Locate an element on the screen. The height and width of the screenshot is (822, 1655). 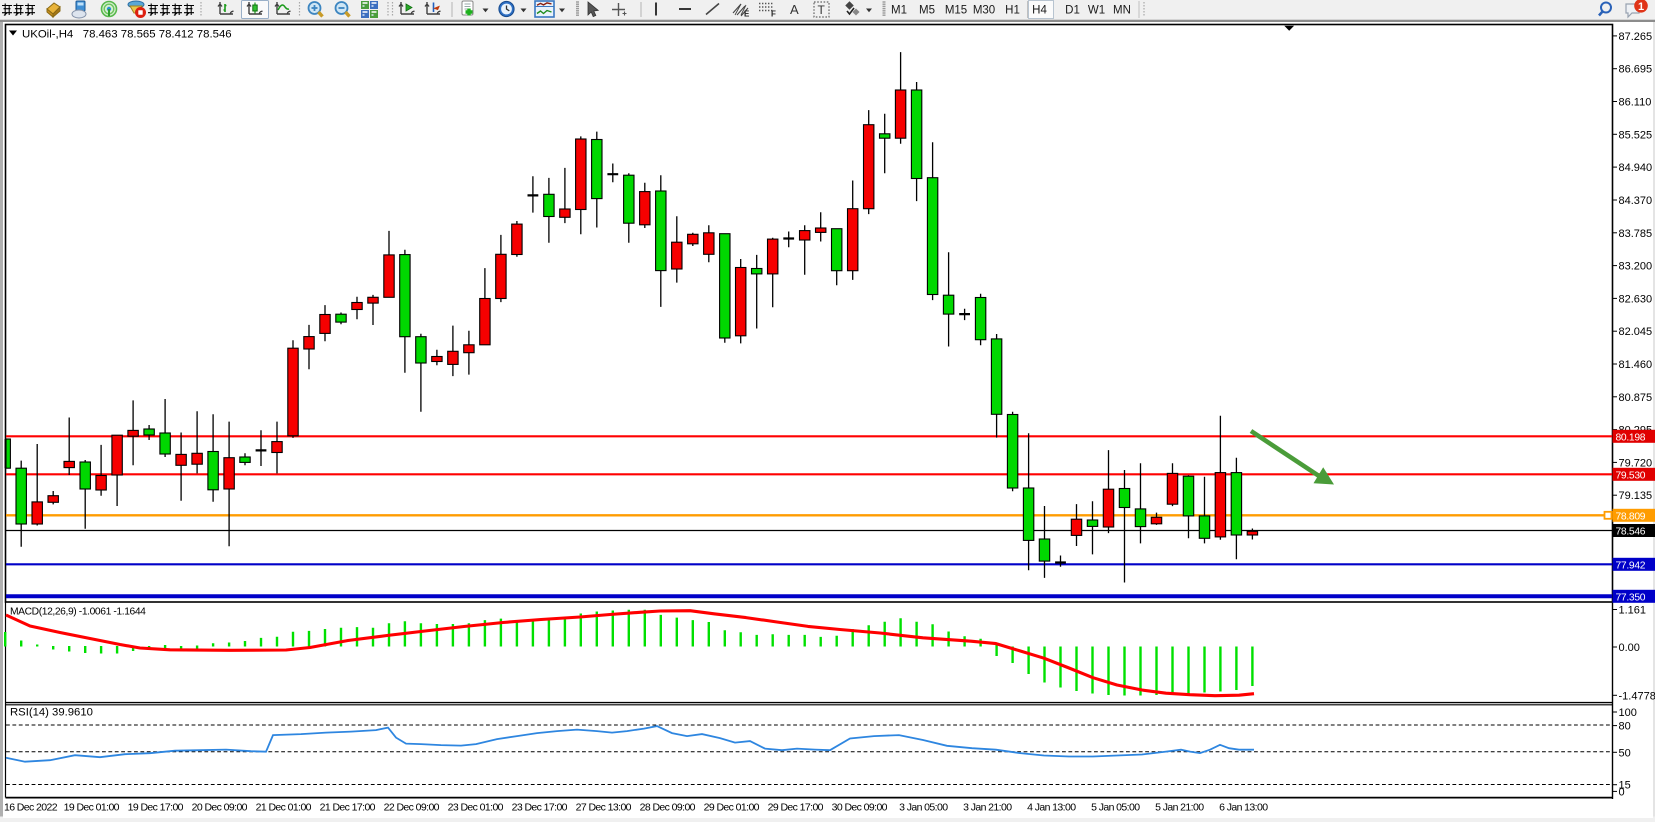
svg-text: E is located at coordinates (747, 14).